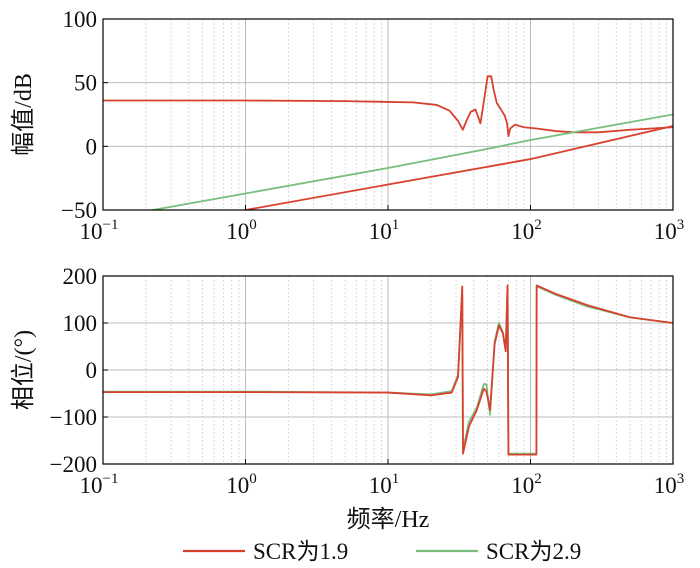 The height and width of the screenshot is (568, 700). I want to click on y-tick-label: −200, so click(73, 464).